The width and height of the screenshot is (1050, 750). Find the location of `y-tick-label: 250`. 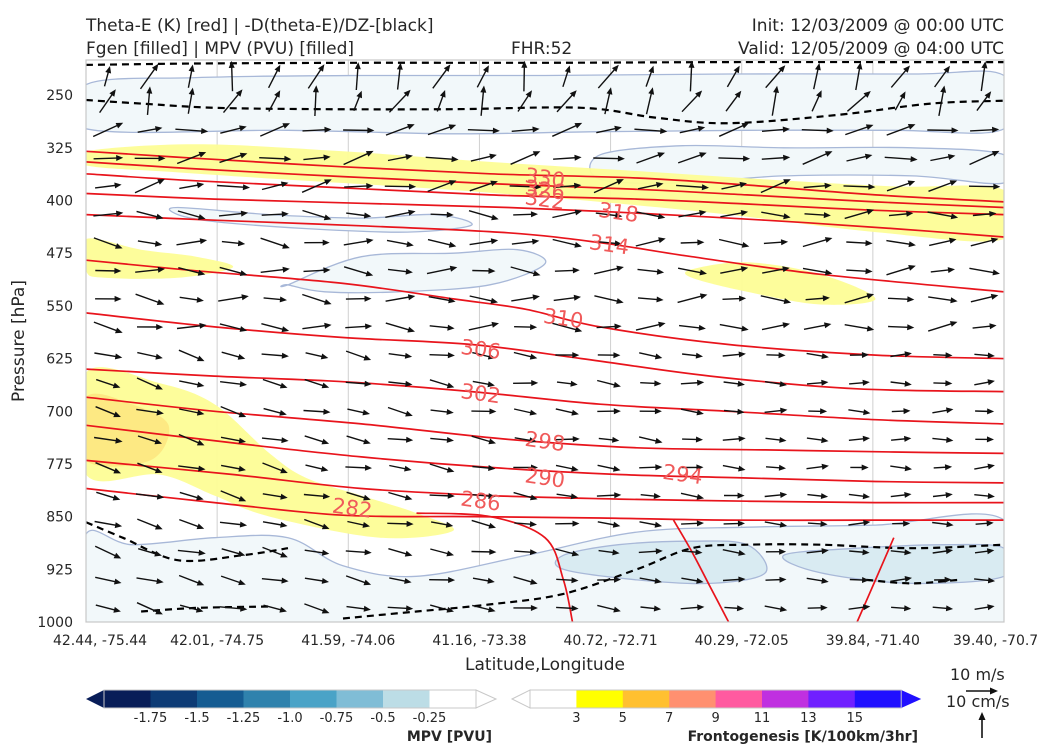

y-tick-label: 250 is located at coordinates (59, 96).